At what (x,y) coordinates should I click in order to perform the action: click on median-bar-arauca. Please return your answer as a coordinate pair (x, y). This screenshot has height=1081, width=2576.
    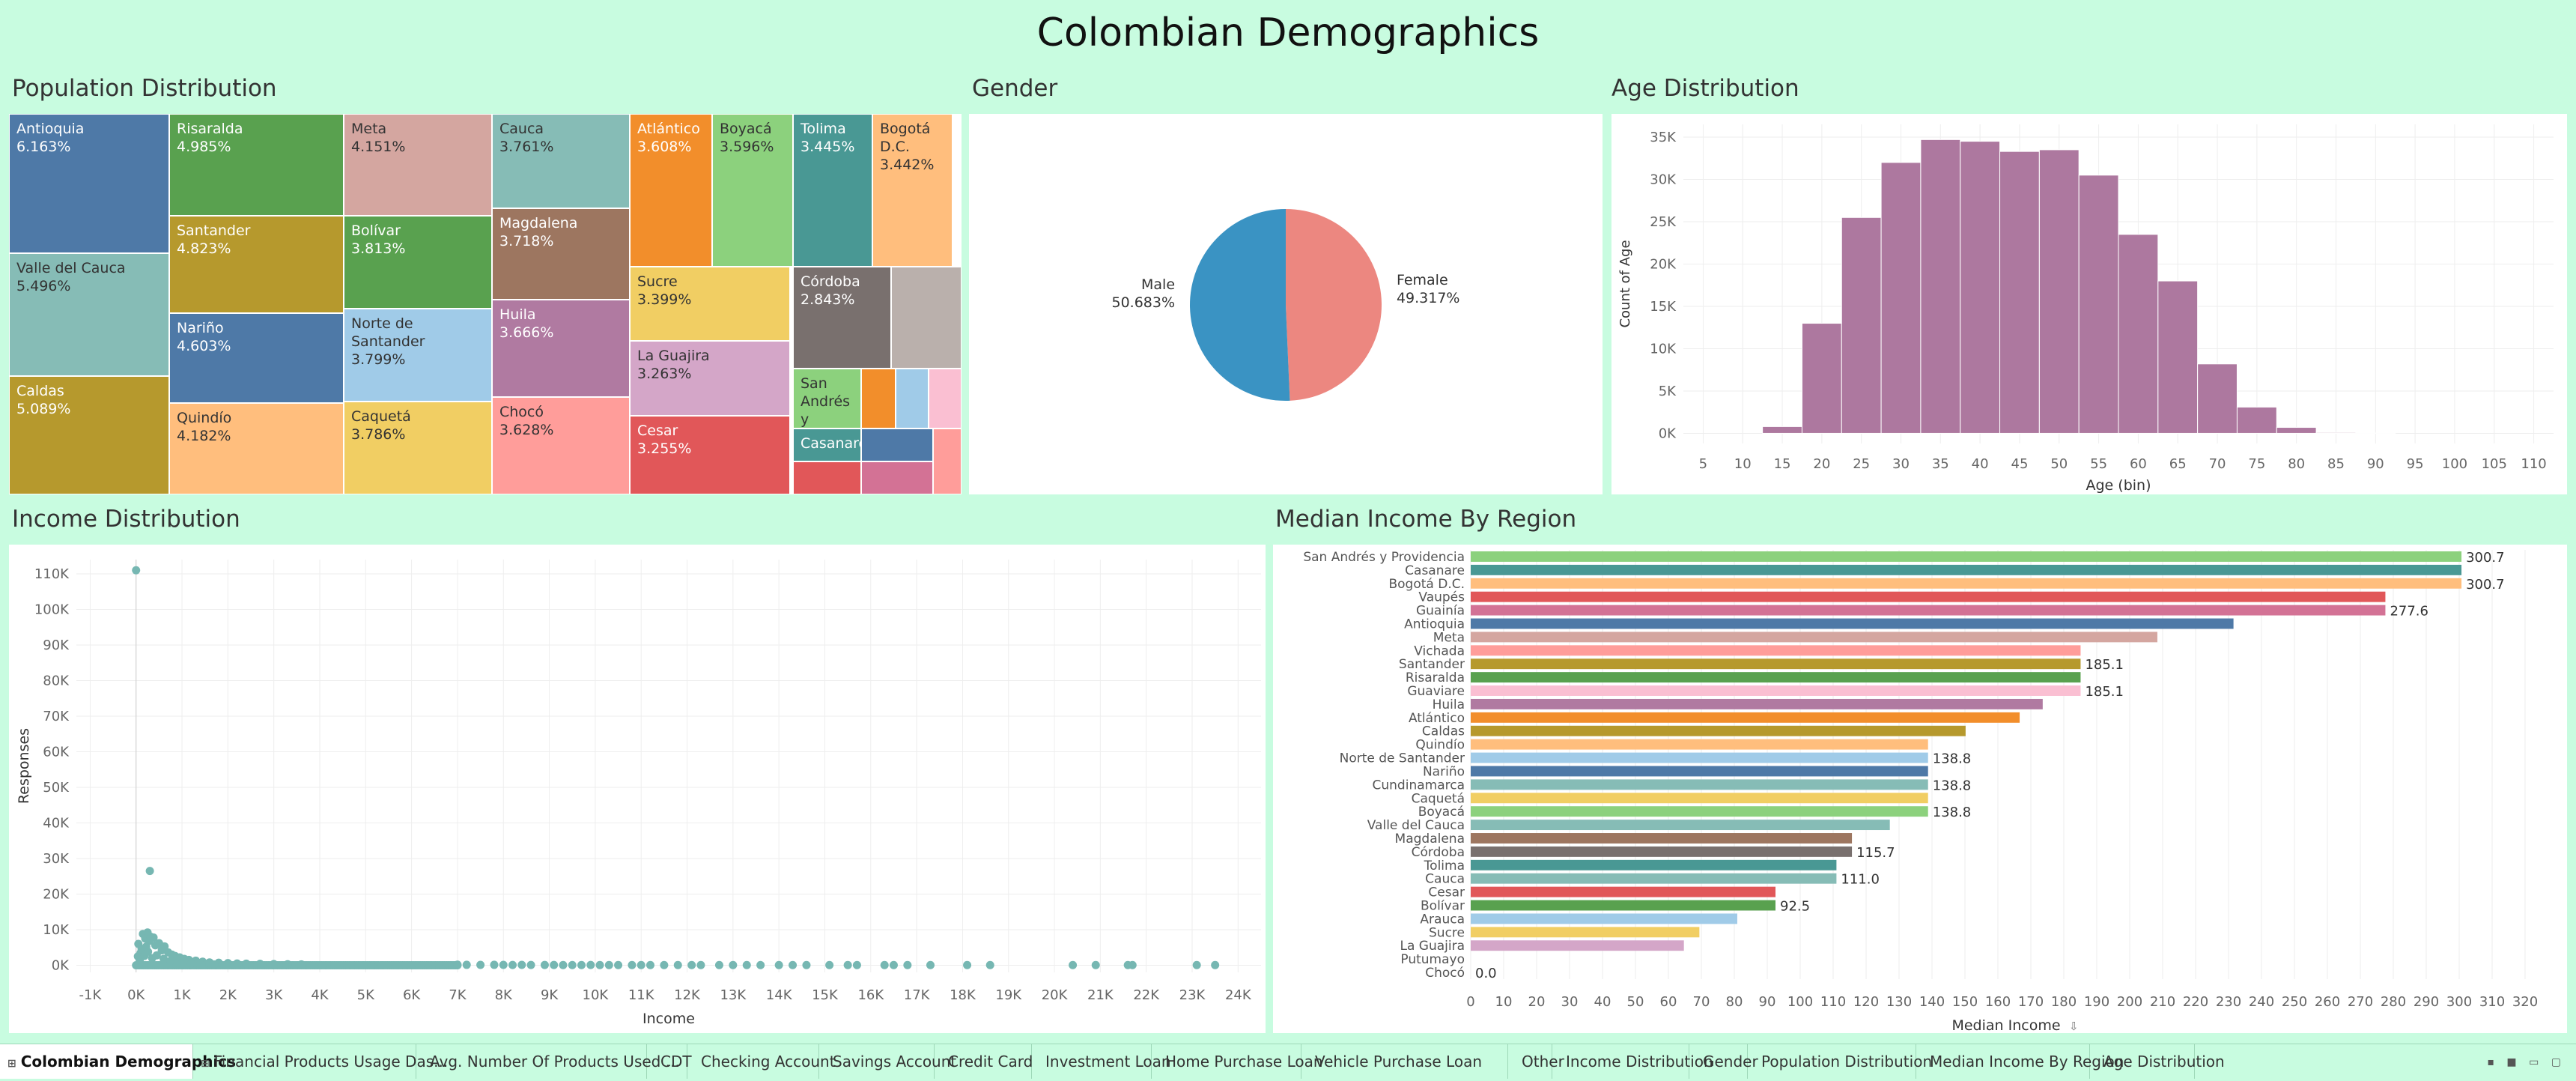
    Looking at the image, I should click on (1604, 918).